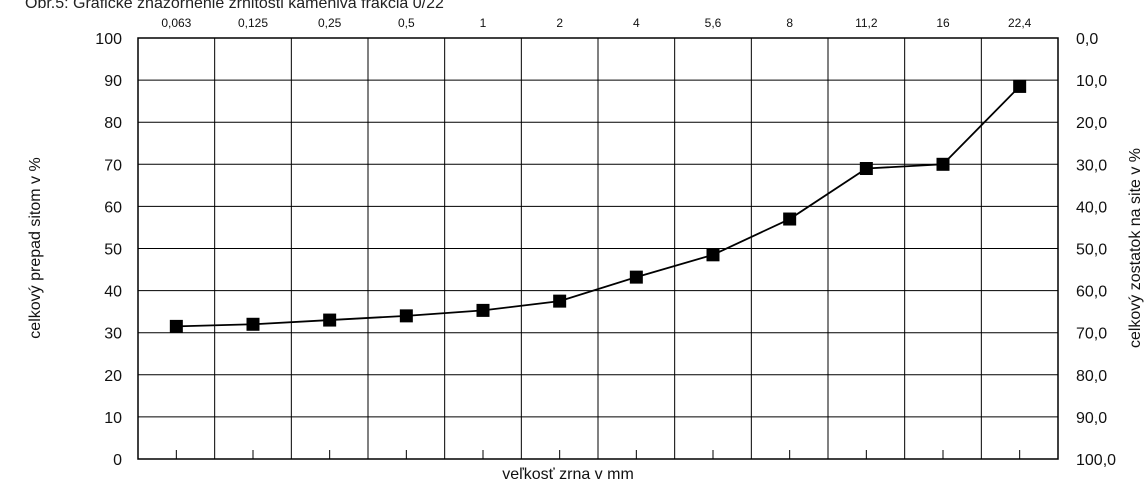  I want to click on y-tick-label-left: 0, so click(117, 460).